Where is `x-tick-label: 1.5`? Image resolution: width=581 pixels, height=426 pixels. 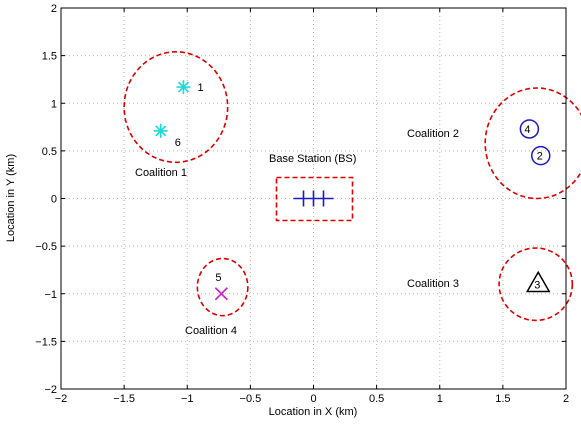 x-tick-label: 1.5 is located at coordinates (502, 399).